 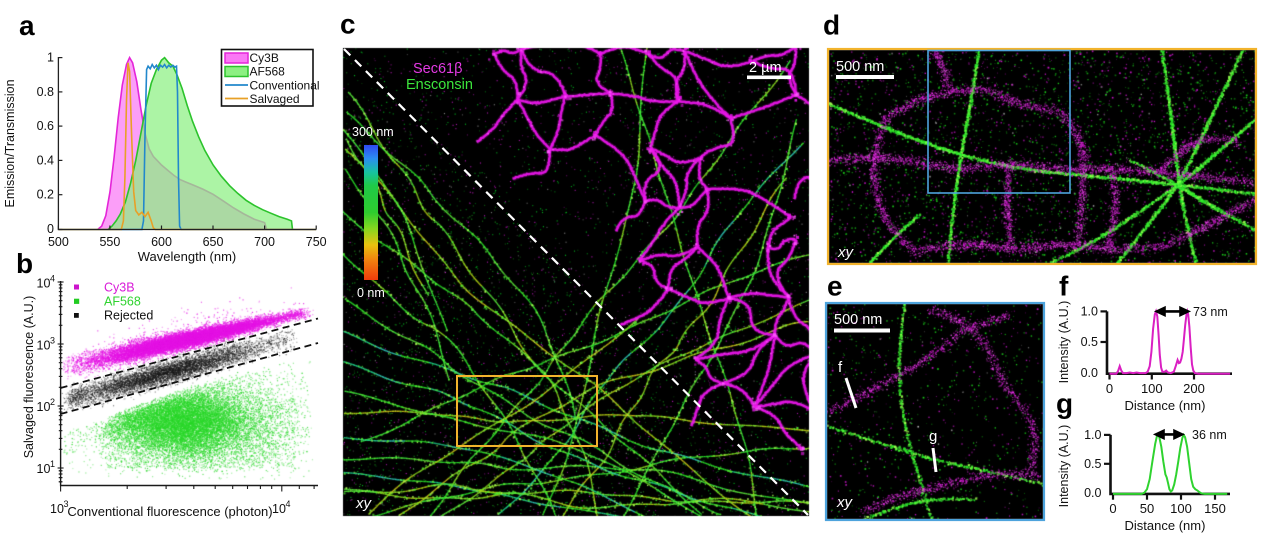 I want to click on svg-text: 700, so click(x=264, y=242).